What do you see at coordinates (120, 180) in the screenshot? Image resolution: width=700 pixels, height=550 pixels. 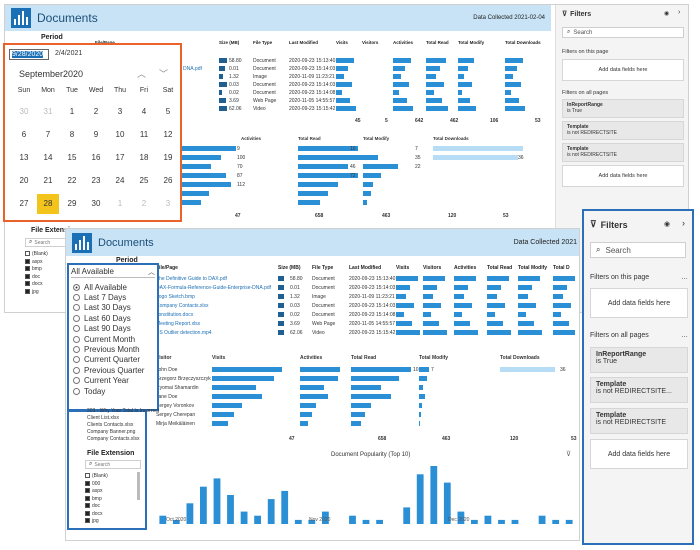 I see `calendar-day: 24` at bounding box center [120, 180].